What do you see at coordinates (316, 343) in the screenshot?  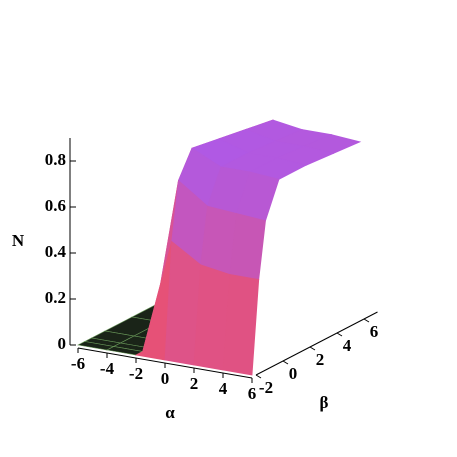 I see `y-axis` at bounding box center [316, 343].